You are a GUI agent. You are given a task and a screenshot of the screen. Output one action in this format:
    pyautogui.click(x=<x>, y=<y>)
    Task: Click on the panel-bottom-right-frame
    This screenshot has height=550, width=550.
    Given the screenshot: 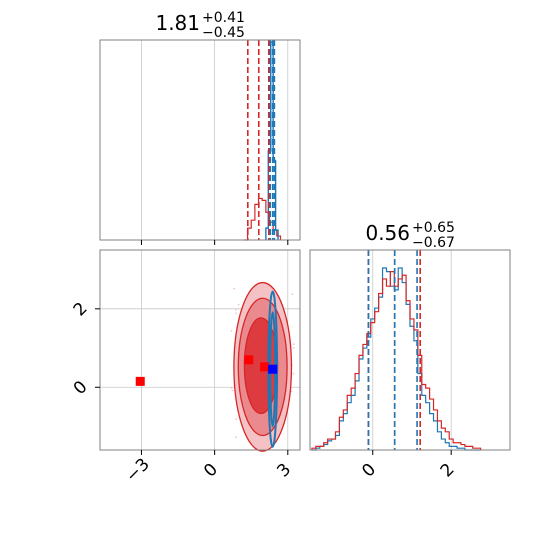 What is the action you would take?
    pyautogui.click(x=410, y=350)
    